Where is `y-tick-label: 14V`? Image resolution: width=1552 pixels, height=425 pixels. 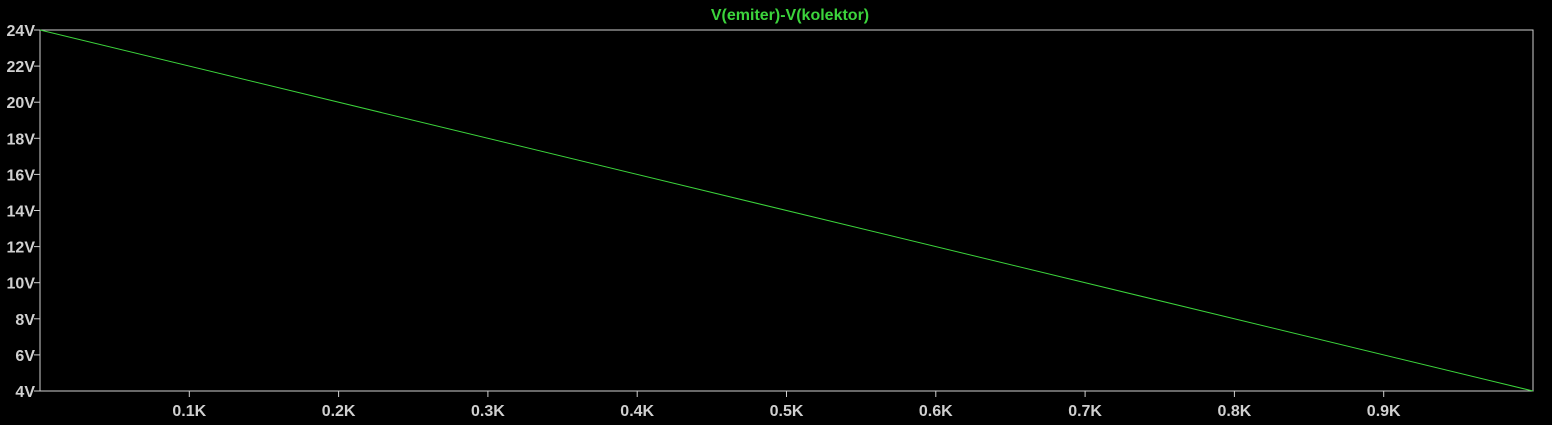 y-tick-label: 14V is located at coordinates (21, 212).